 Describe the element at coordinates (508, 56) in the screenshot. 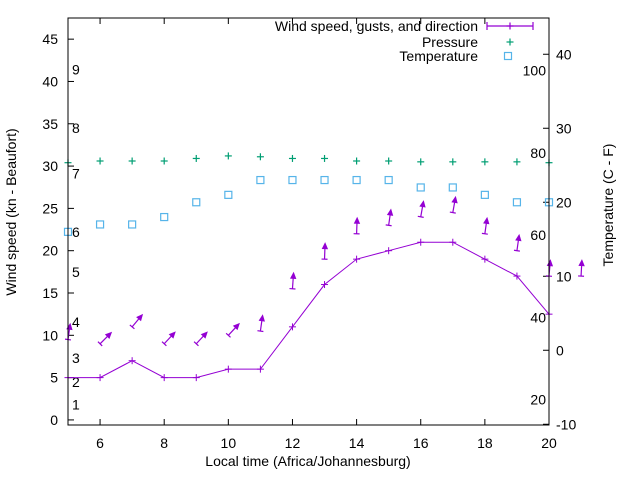

I see `legend-temperature-marker` at that location.